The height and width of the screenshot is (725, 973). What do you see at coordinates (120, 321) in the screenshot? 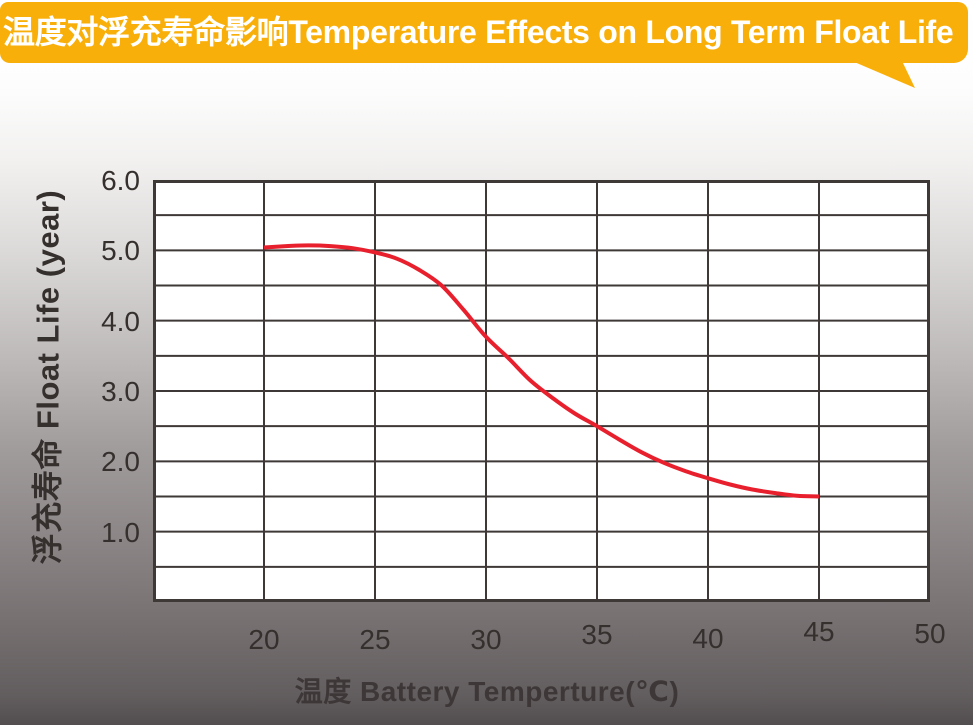
I see `y-tick-label: 4.0` at bounding box center [120, 321].